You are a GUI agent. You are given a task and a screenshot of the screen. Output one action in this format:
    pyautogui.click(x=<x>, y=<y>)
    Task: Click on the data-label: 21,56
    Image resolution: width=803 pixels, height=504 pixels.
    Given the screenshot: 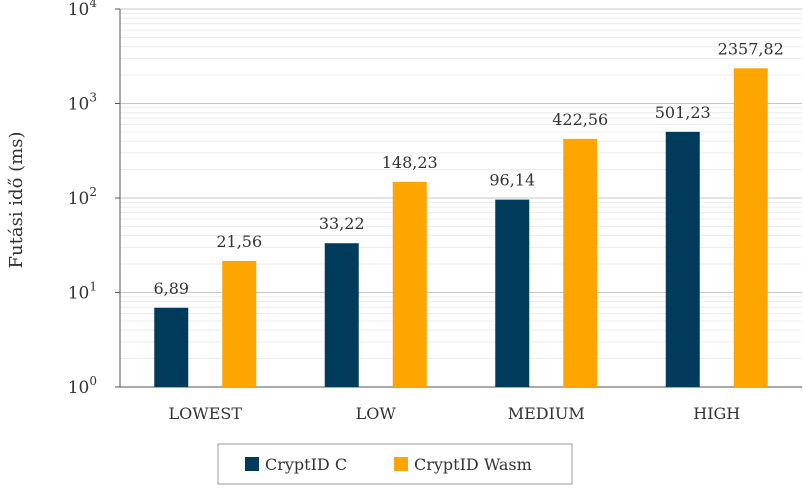 What is the action you would take?
    pyautogui.click(x=239, y=241)
    